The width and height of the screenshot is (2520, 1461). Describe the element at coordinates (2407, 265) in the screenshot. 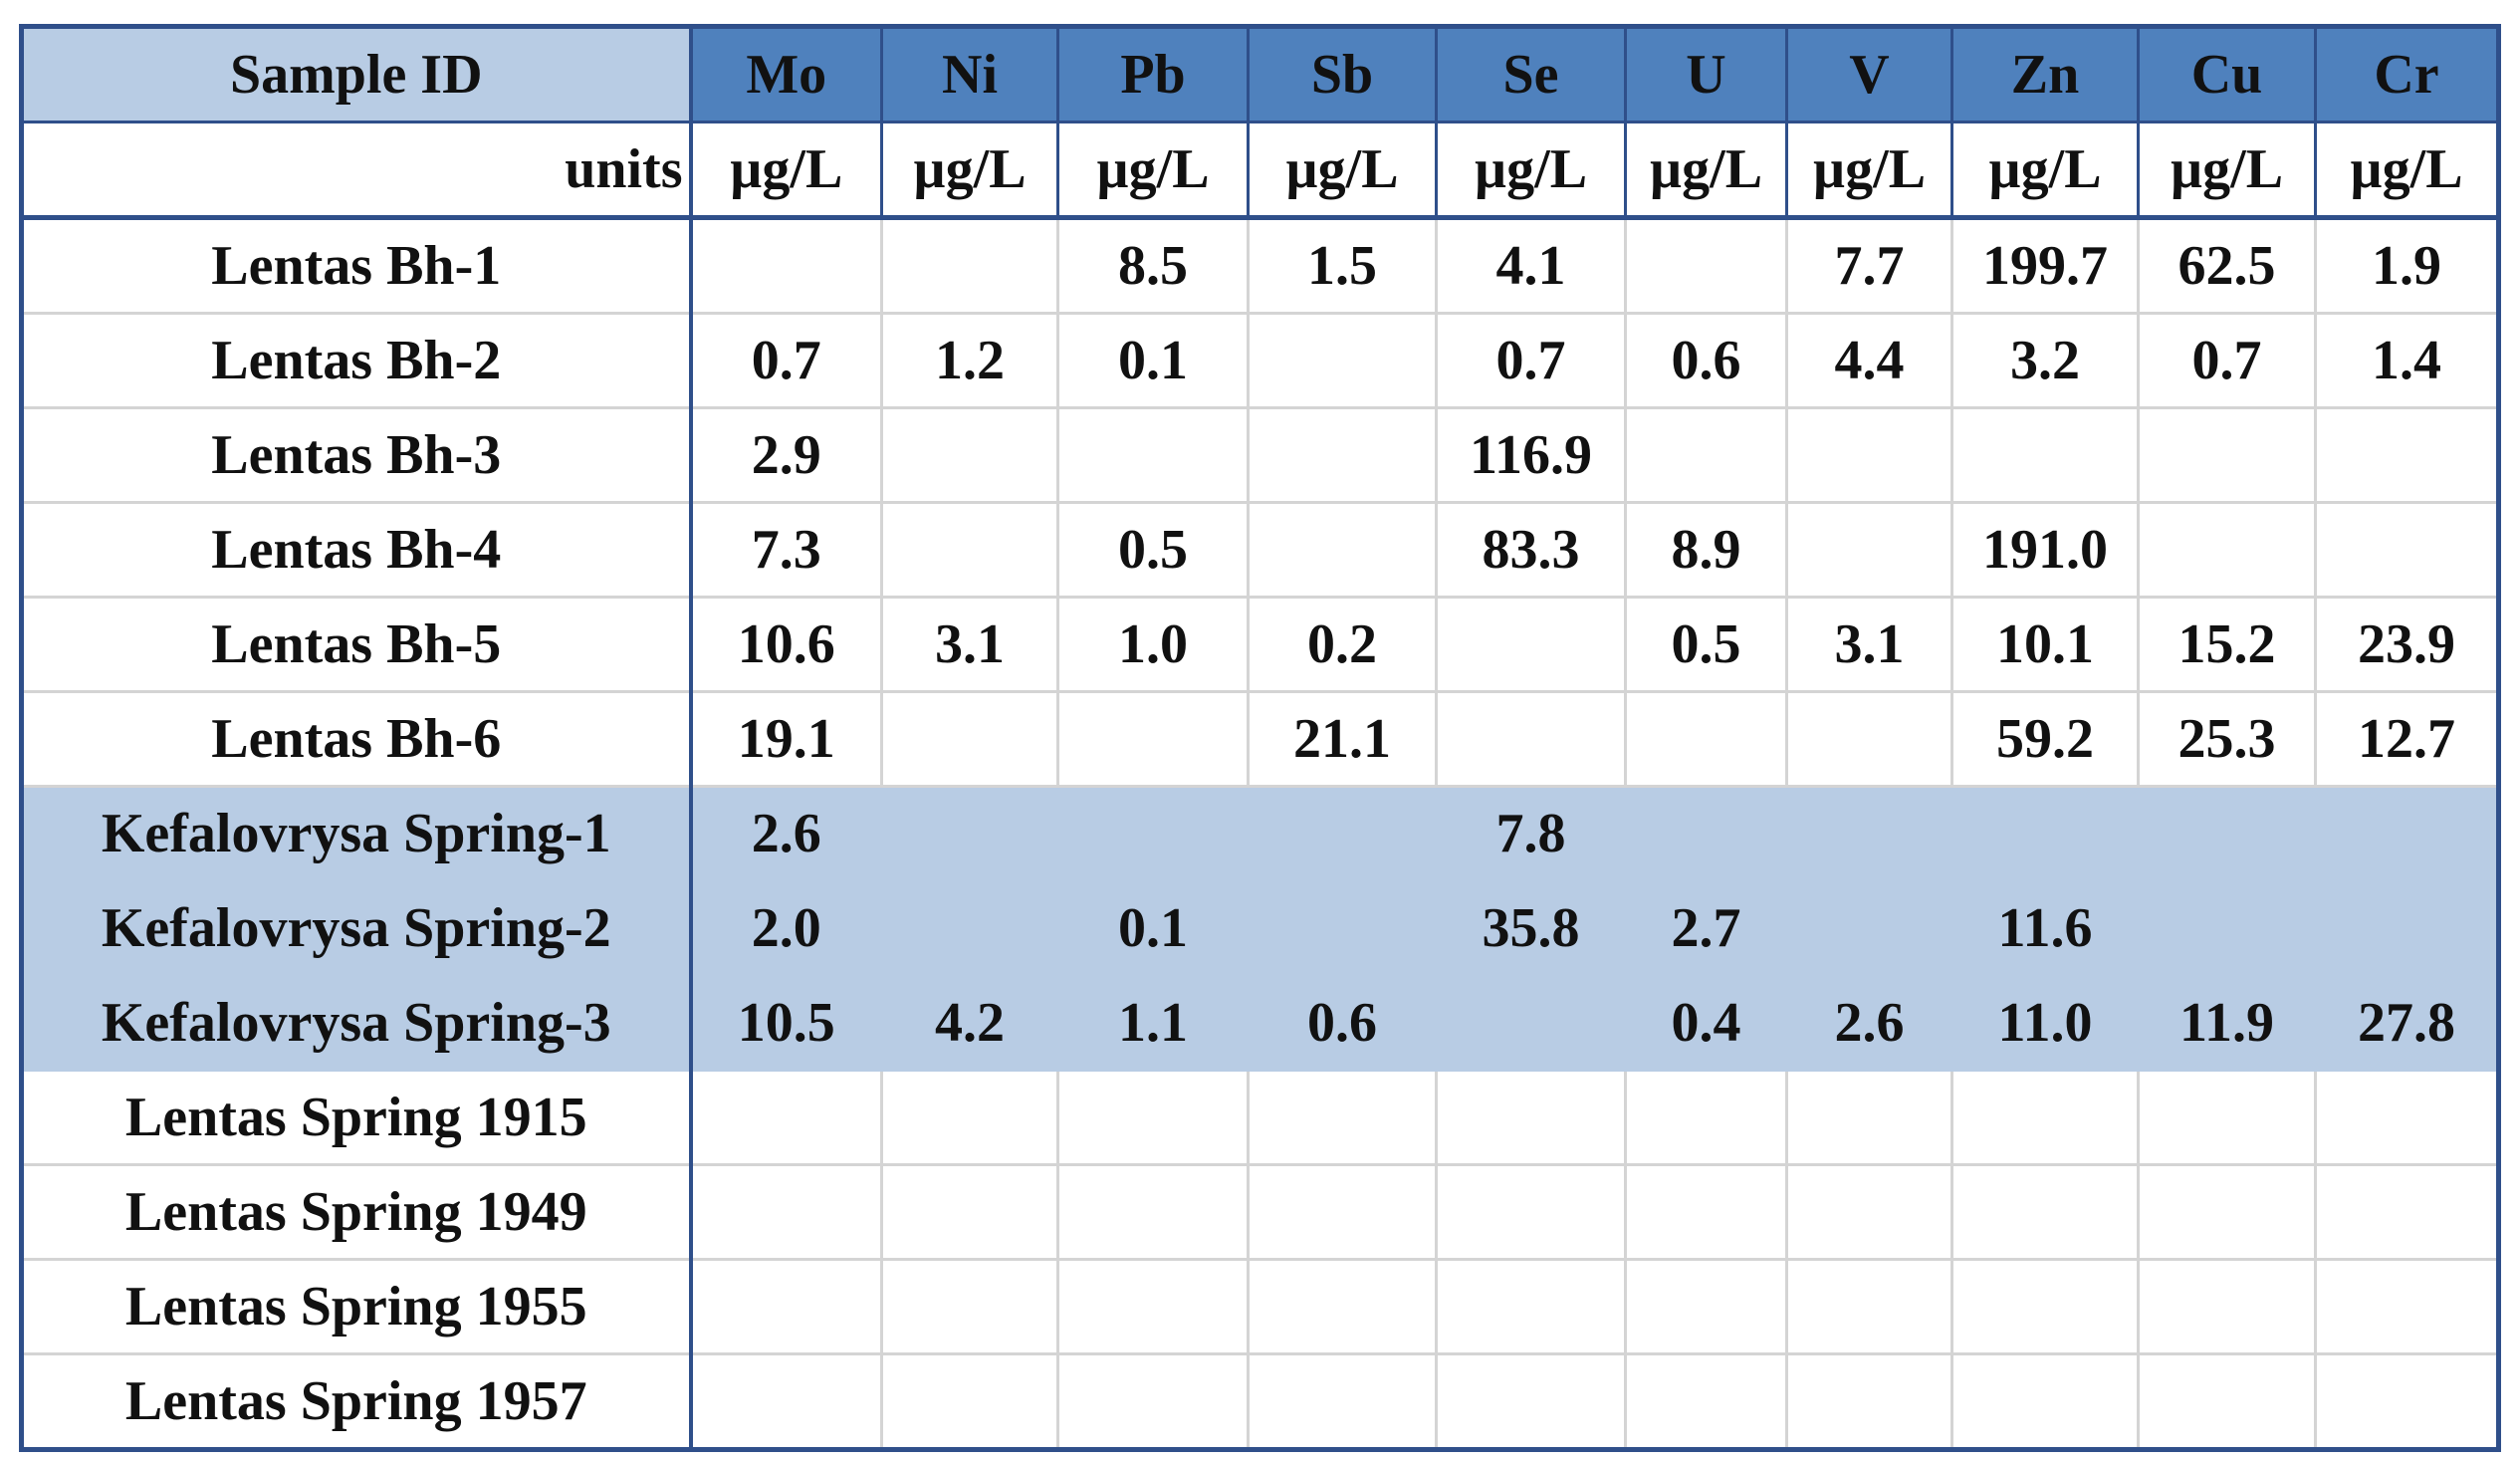

I see `value-cell: 1.9` at that location.